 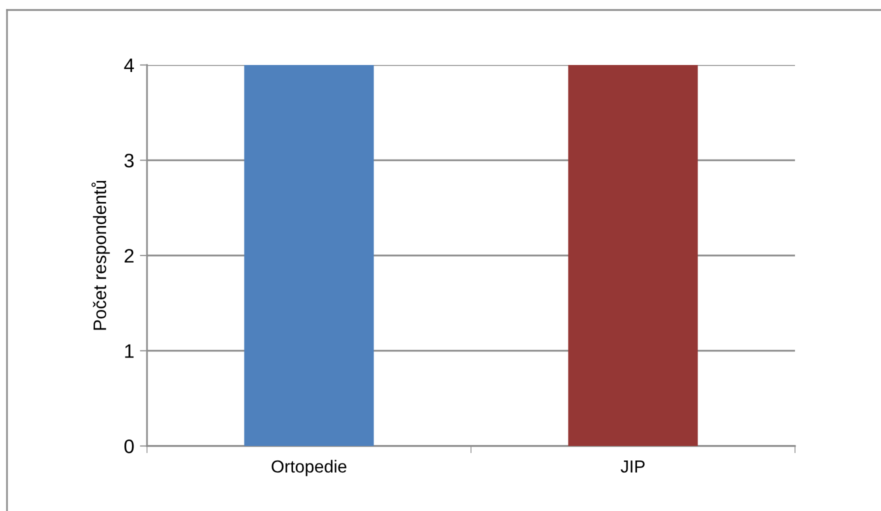 I want to click on y-tick-label: 2, so click(x=129, y=255).